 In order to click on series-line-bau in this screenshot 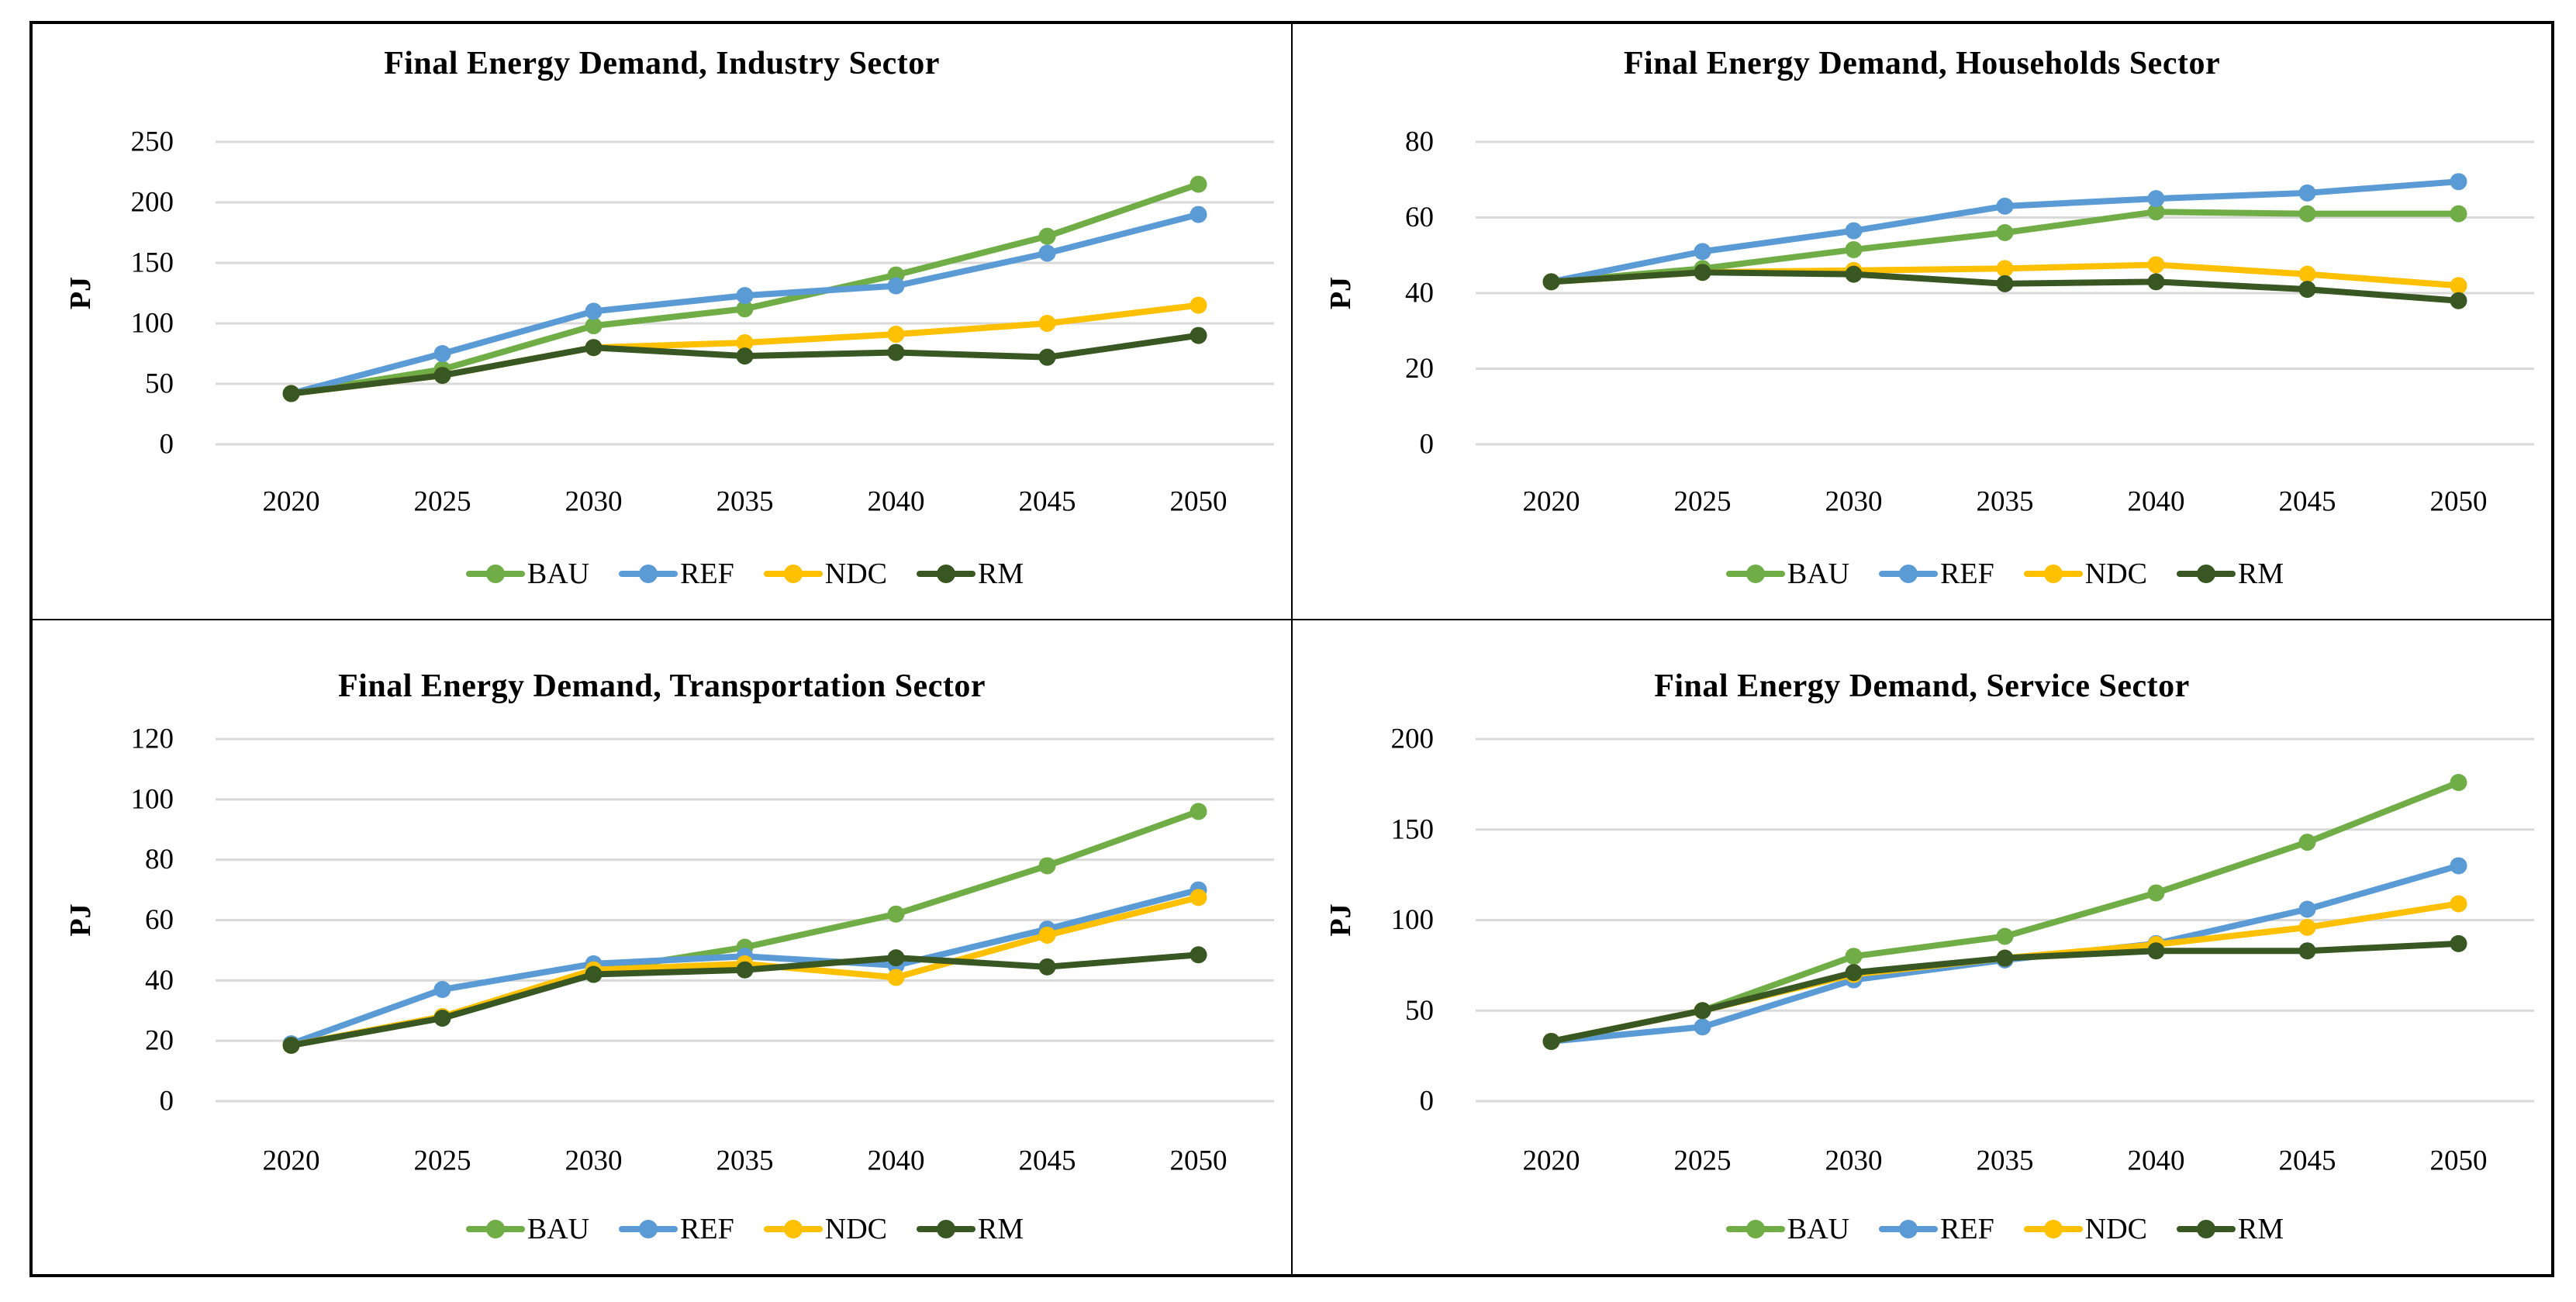, I will do `click(2005, 912)`.